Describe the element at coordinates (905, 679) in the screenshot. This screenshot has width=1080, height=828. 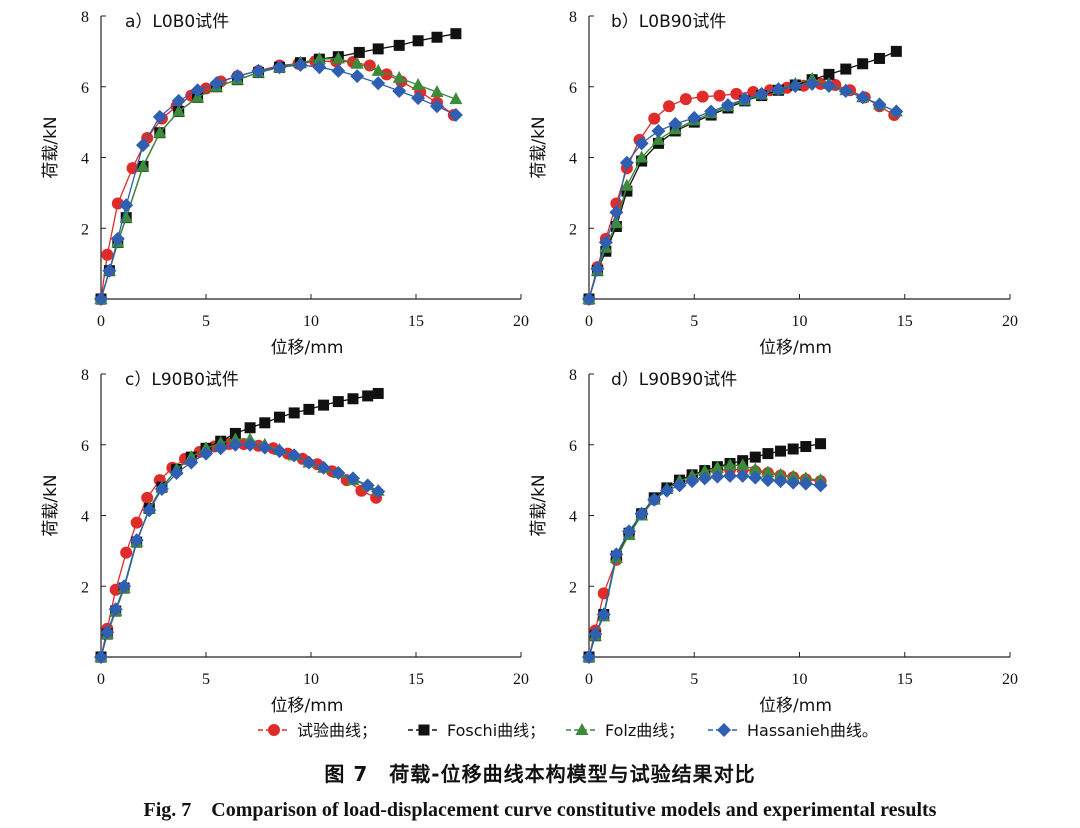
I see `x-tick-label: 15` at that location.